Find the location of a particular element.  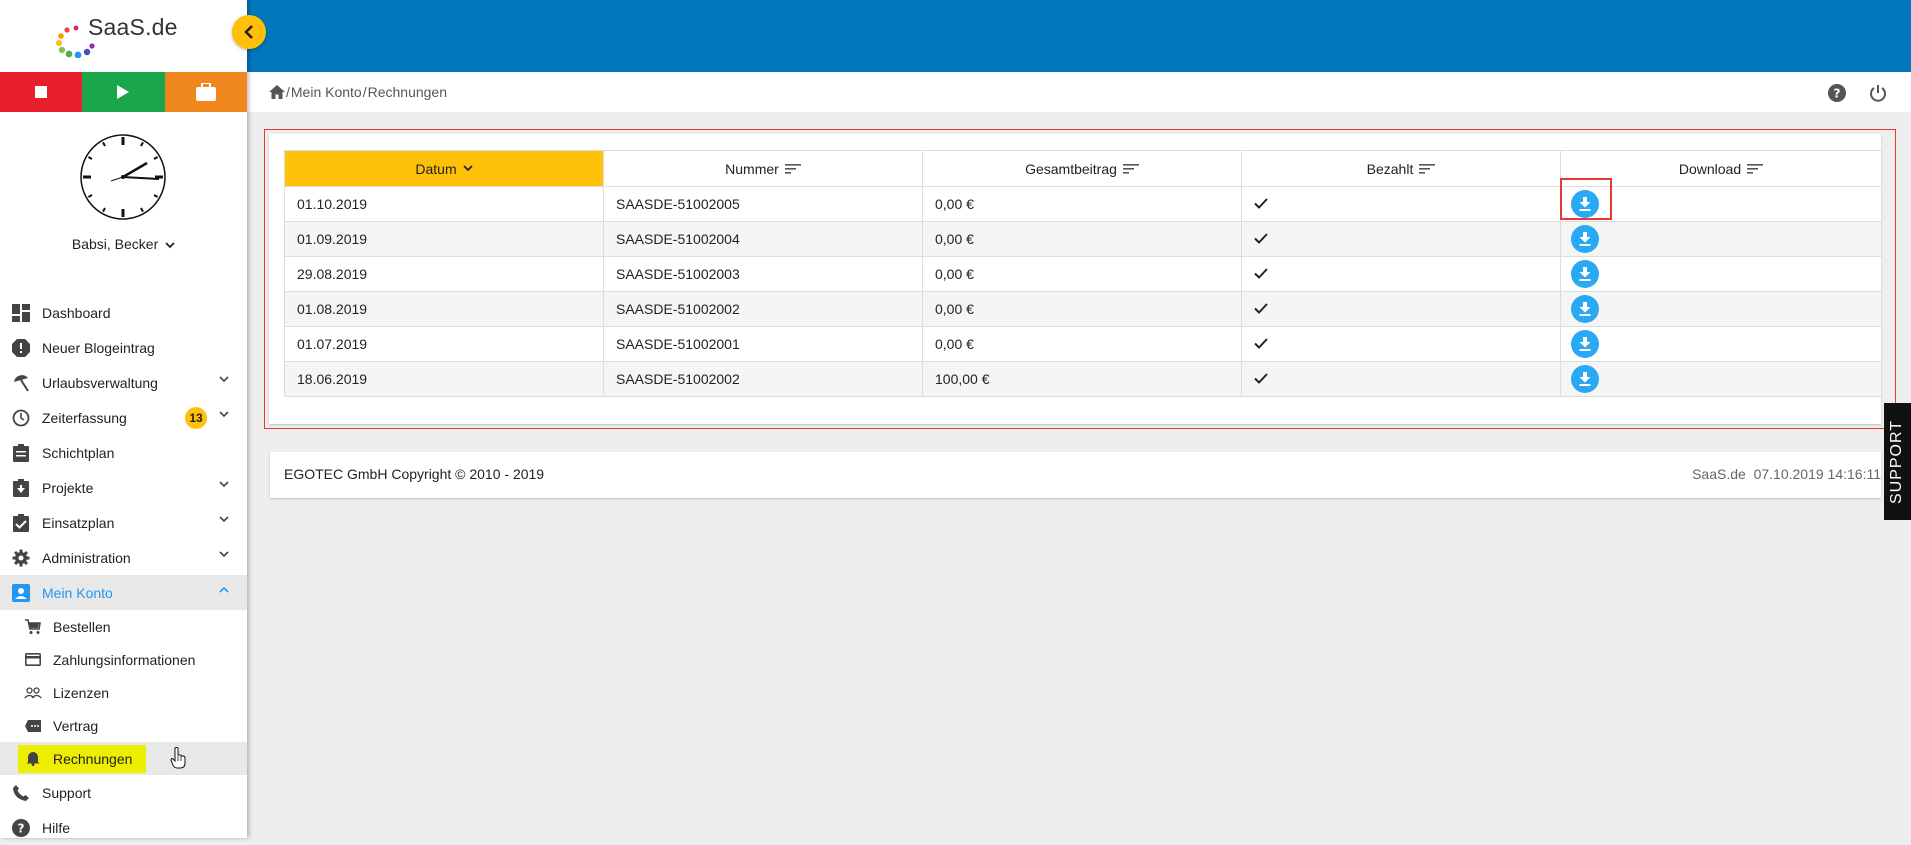

check-clipboard-icon is located at coordinates (21, 523).